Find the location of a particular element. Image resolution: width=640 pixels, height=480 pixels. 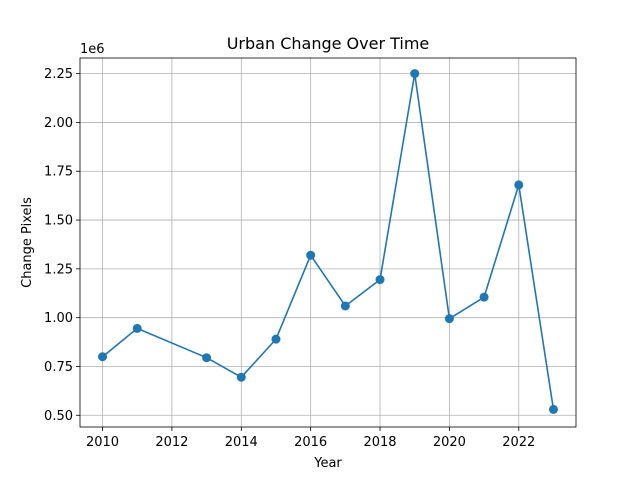

x-tick-label: 2022 is located at coordinates (518, 442).